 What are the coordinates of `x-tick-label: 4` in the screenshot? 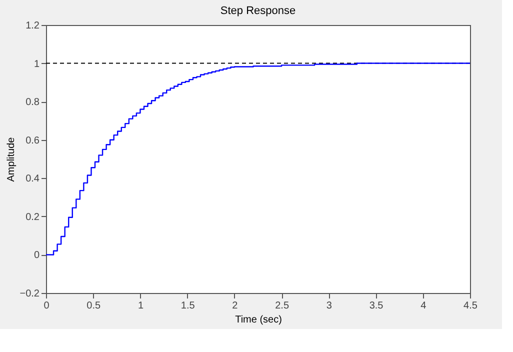 It's located at (423, 306).